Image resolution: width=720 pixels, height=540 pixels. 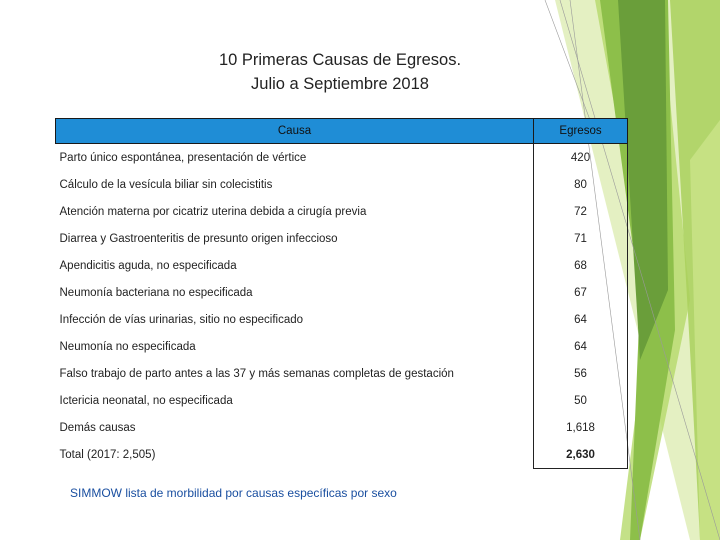 What do you see at coordinates (148, 265) in the screenshot?
I see `cell-causa: Apendicitis aguda, no especificada` at bounding box center [148, 265].